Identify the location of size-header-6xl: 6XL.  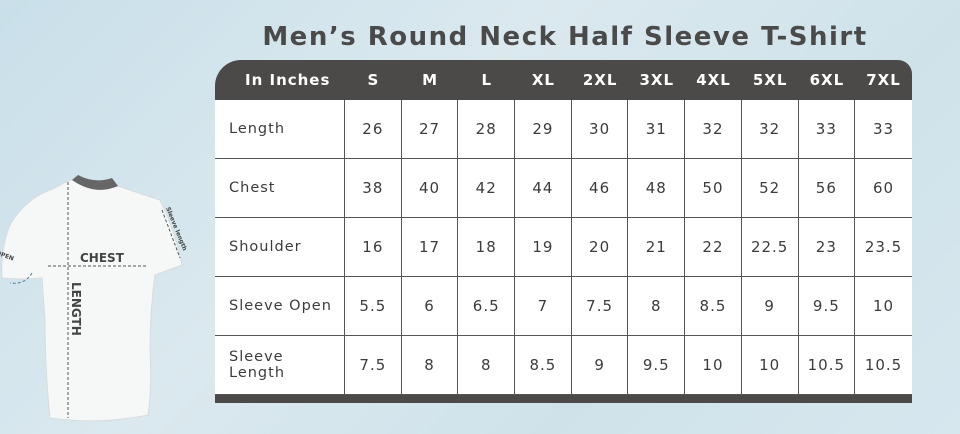
(827, 80).